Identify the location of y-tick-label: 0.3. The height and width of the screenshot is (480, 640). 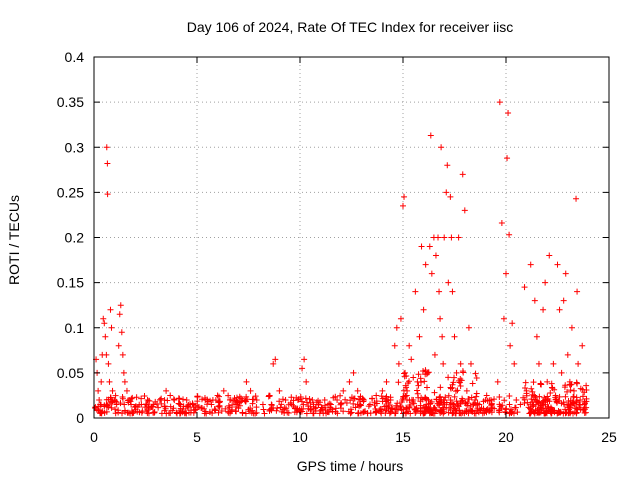
(75, 147).